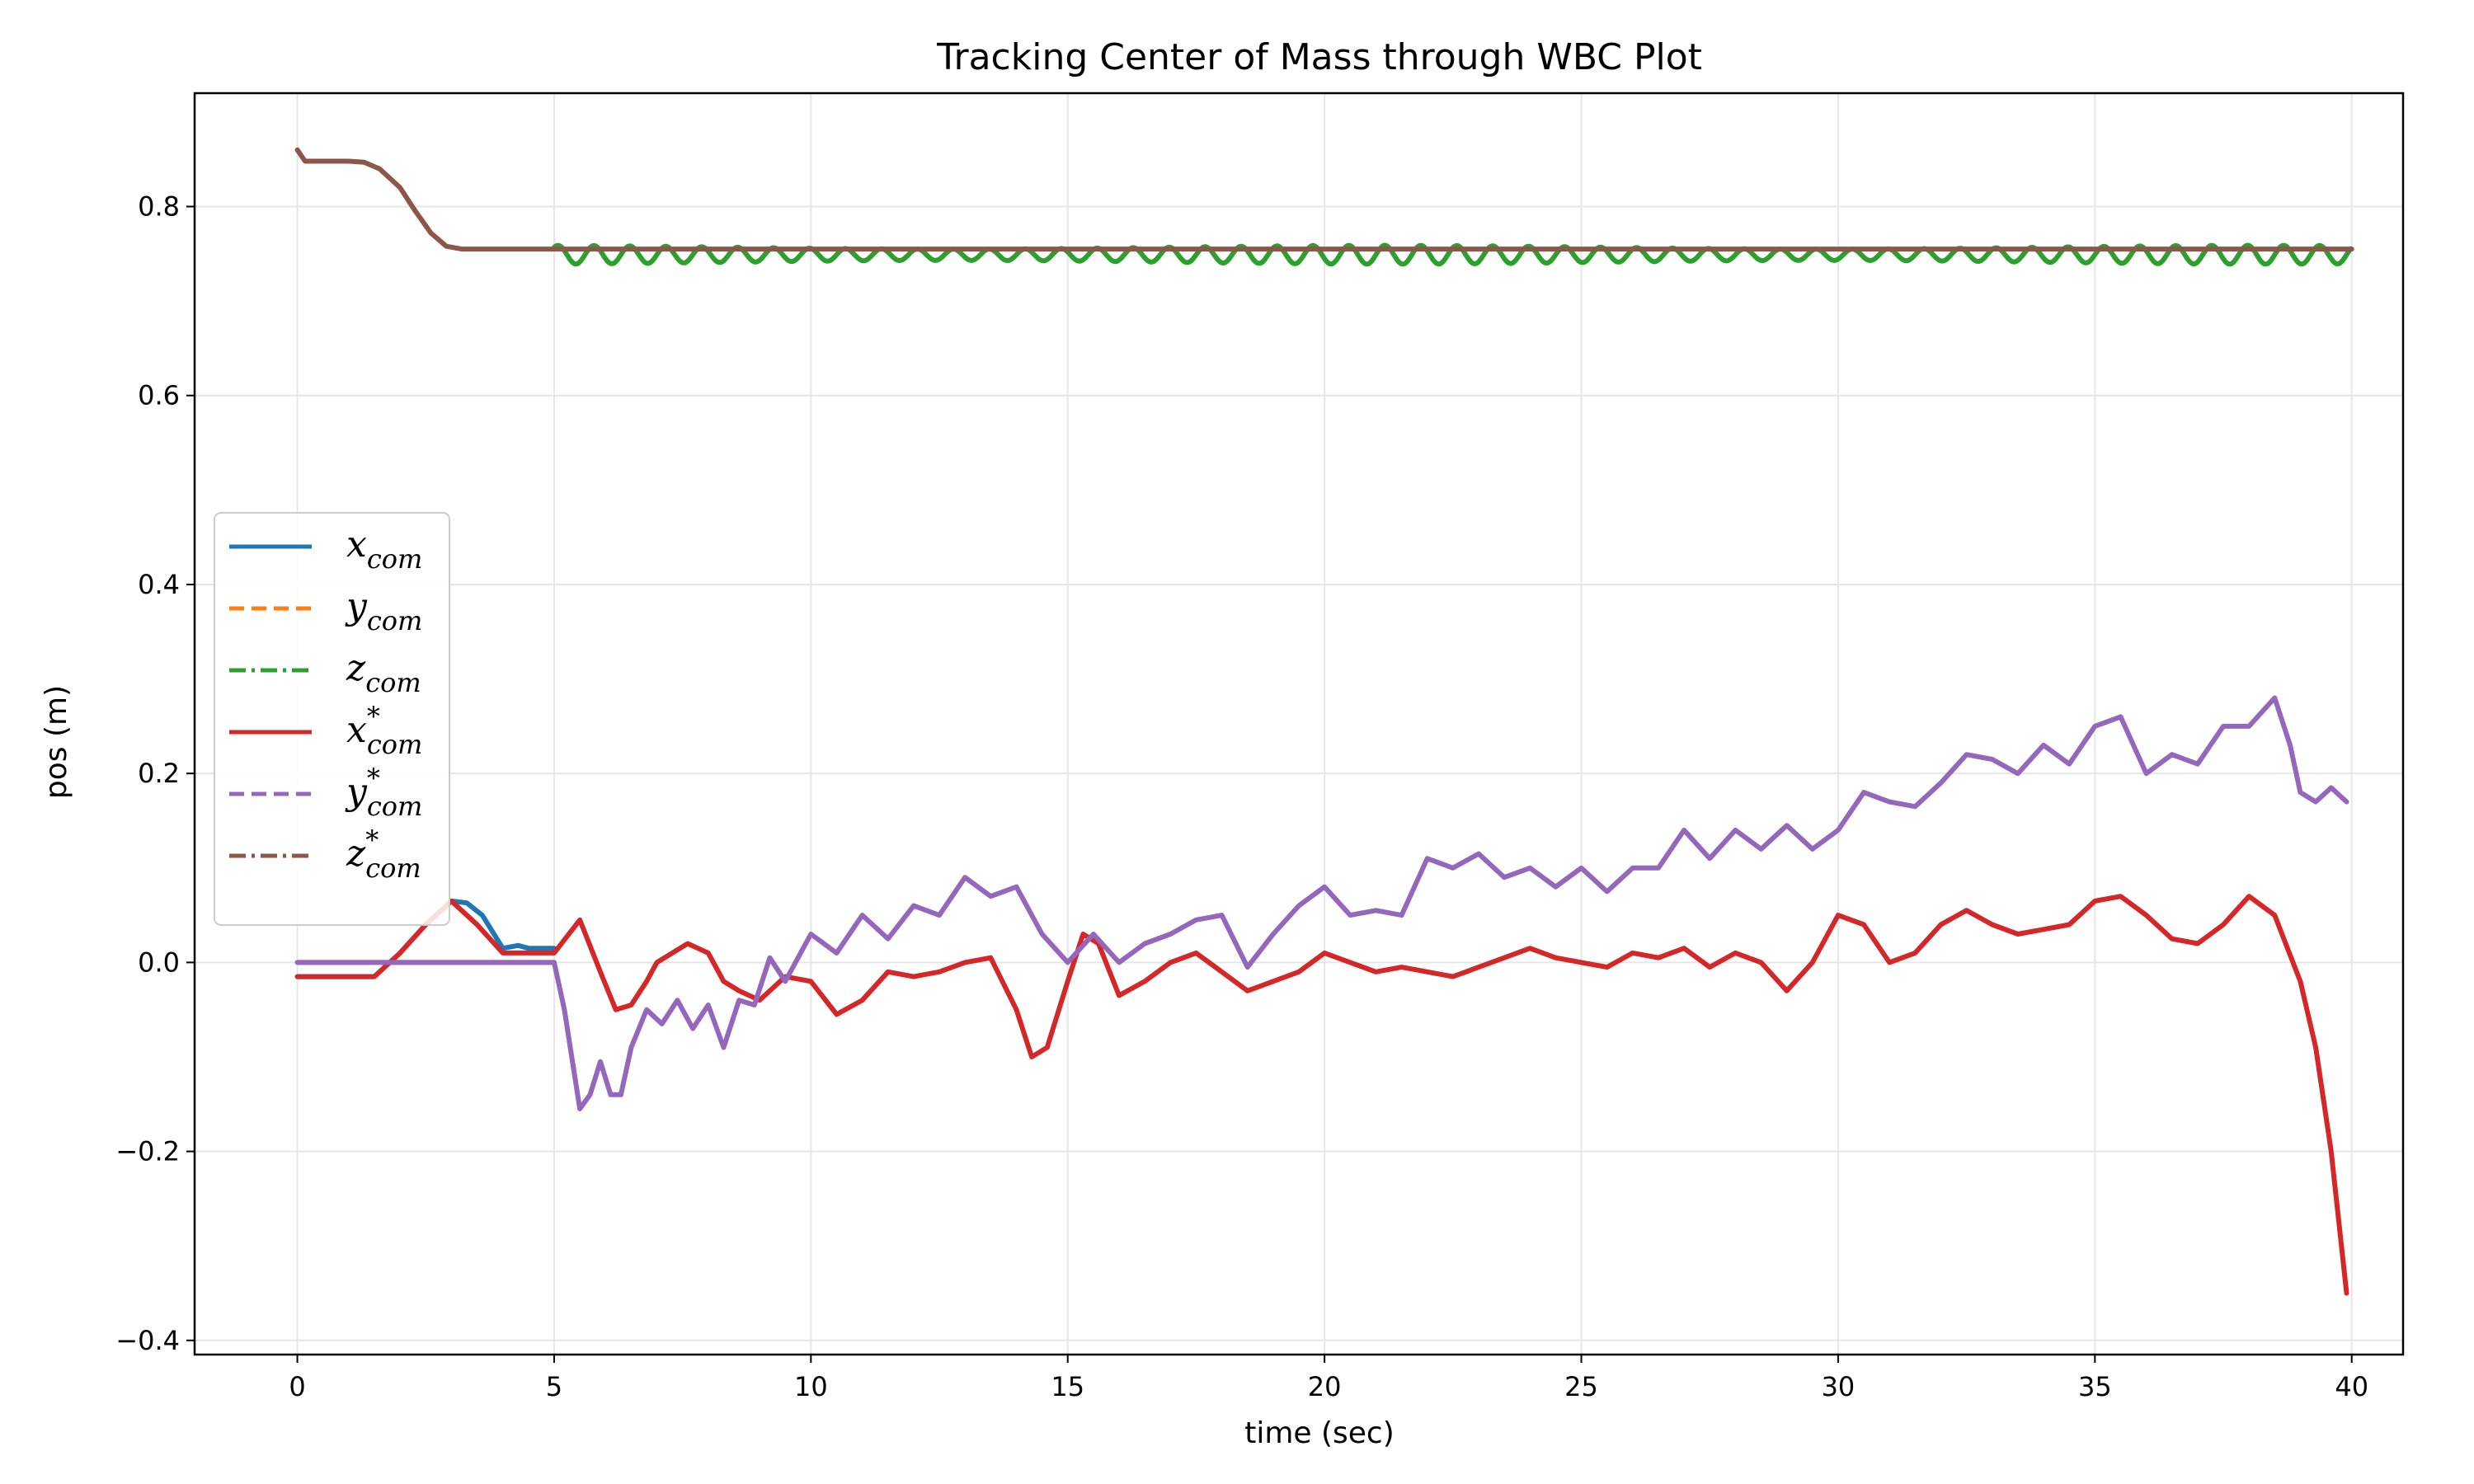  I want to click on x-tick-label: 40, so click(2351, 1386).